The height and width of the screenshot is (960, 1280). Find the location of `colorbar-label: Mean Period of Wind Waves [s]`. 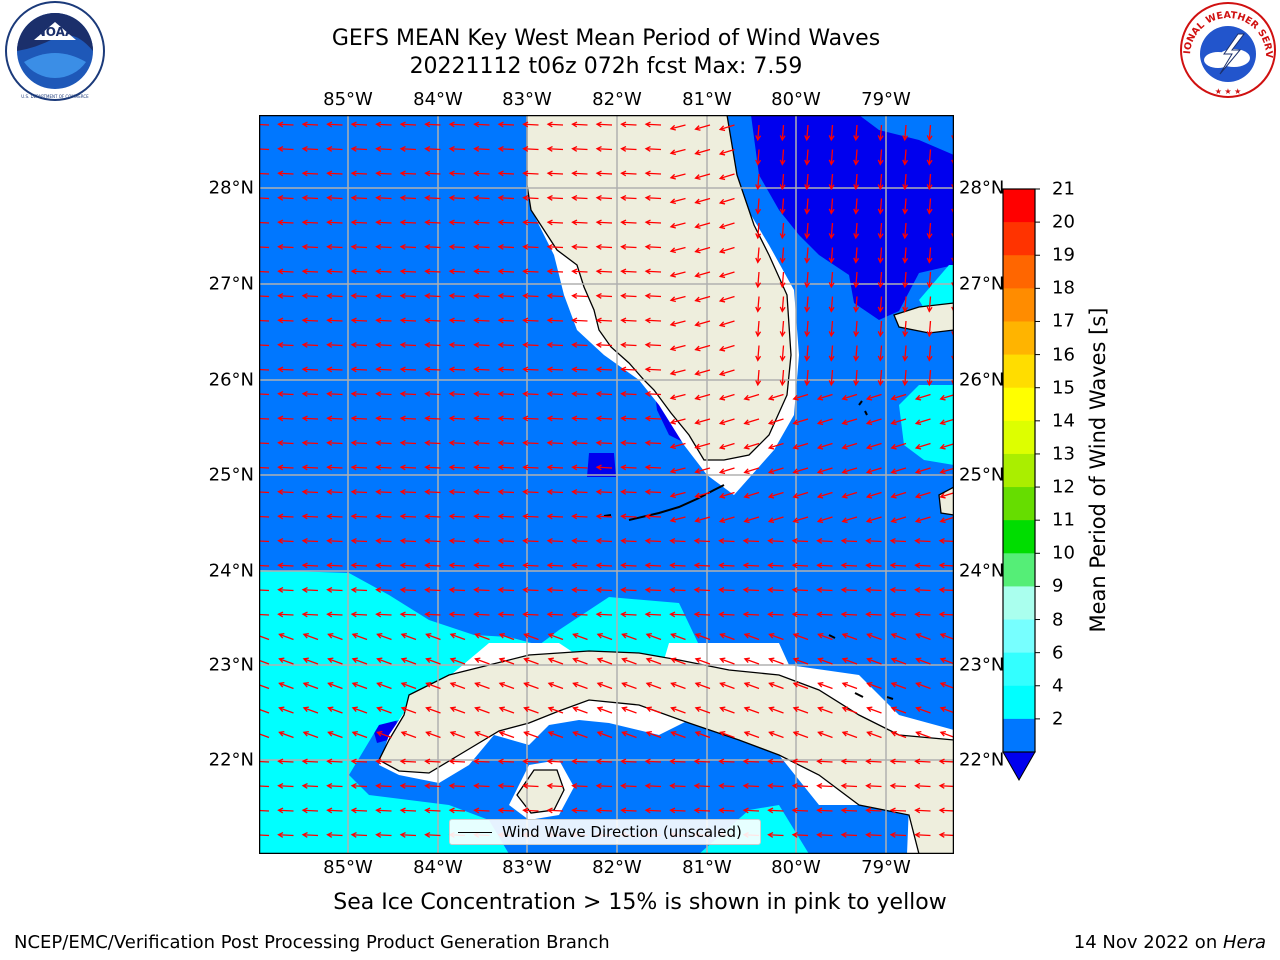

colorbar-label: Mean Period of Wind Waves [s] is located at coordinates (1098, 470).